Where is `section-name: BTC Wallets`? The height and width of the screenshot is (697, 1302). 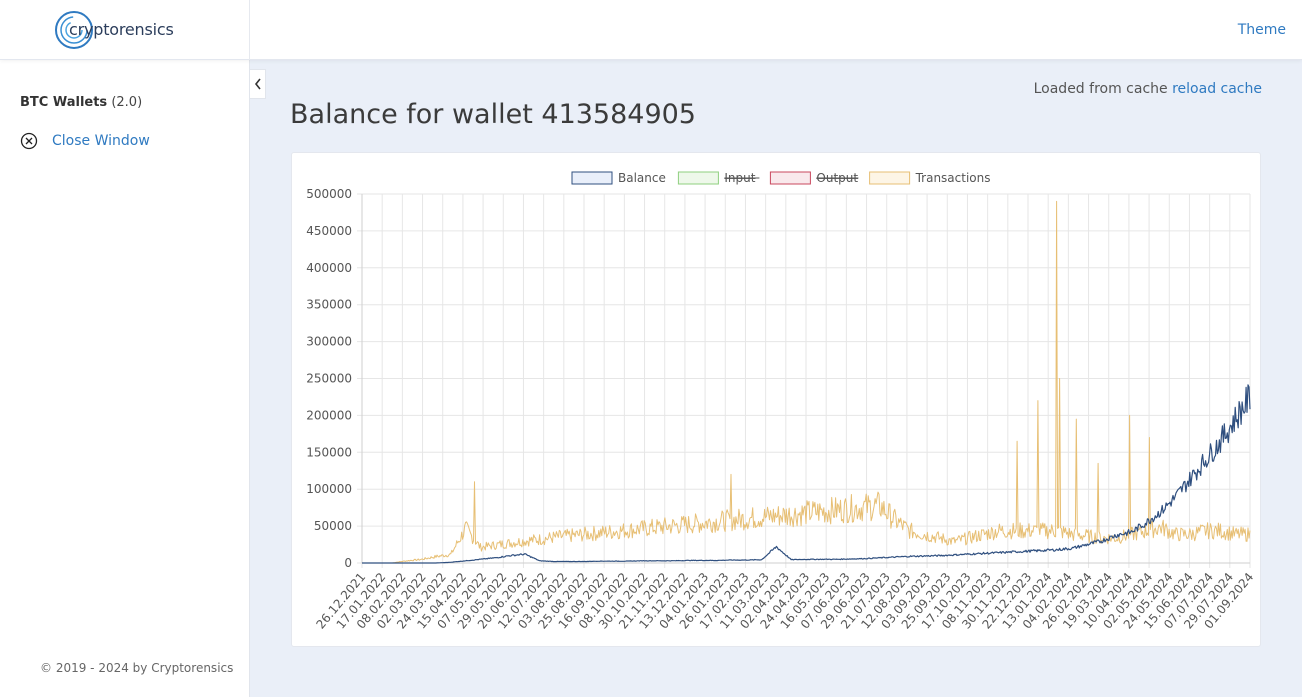
section-name: BTC Wallets is located at coordinates (64, 102).